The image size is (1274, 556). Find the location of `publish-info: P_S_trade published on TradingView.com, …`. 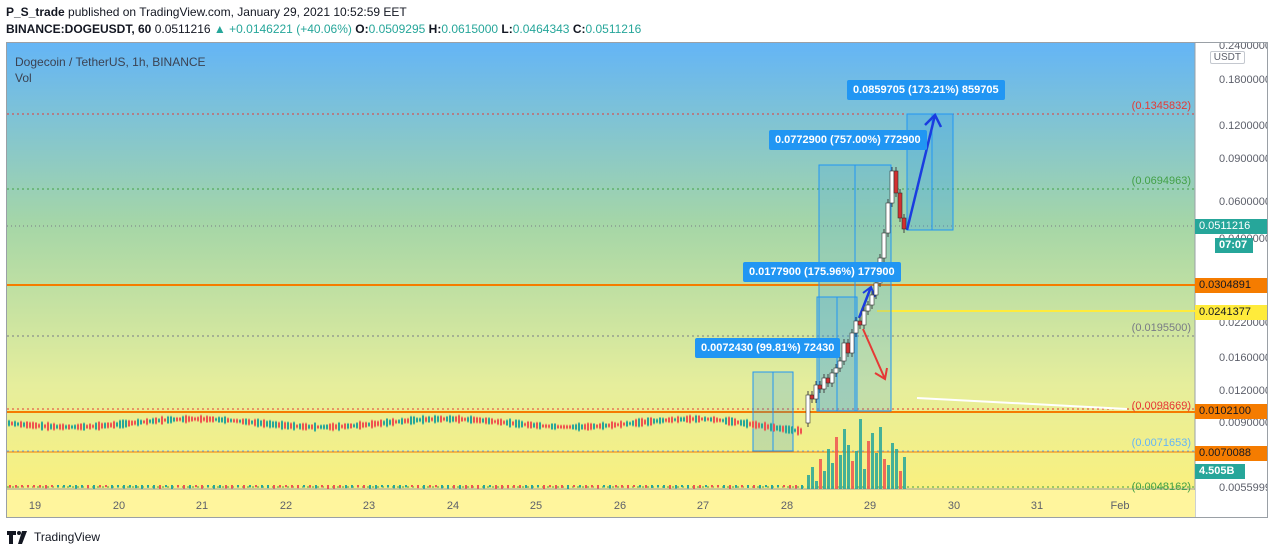

publish-info: P_S_trade published on TradingView.com, … is located at coordinates (206, 12).